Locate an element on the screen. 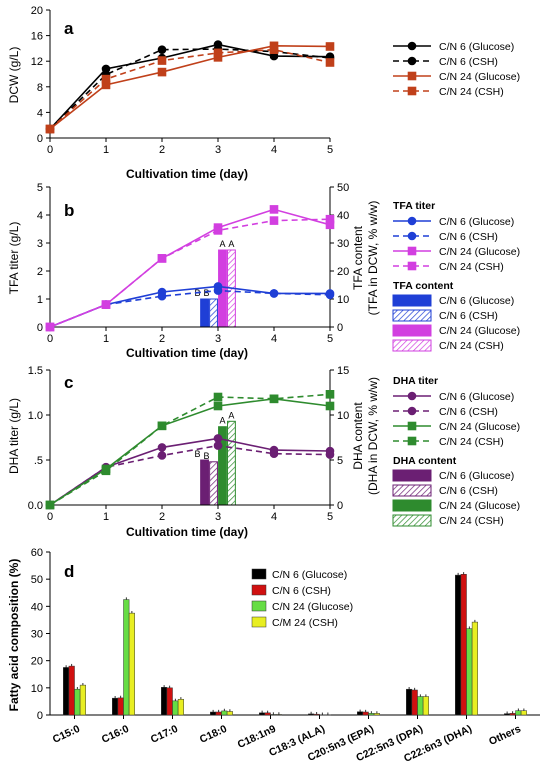  x-tick-label: 2 is located at coordinates (162, 339).